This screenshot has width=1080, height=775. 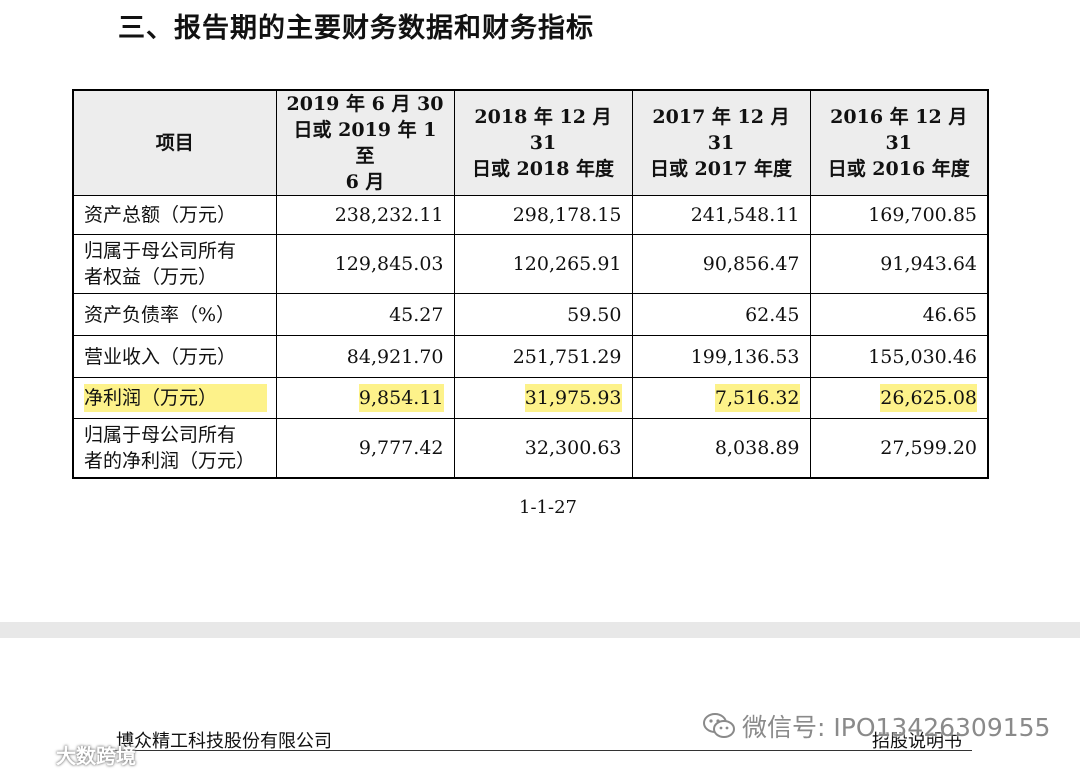 What do you see at coordinates (928, 398) in the screenshot?
I see `highlight-mark: 26,625.08` at bounding box center [928, 398].